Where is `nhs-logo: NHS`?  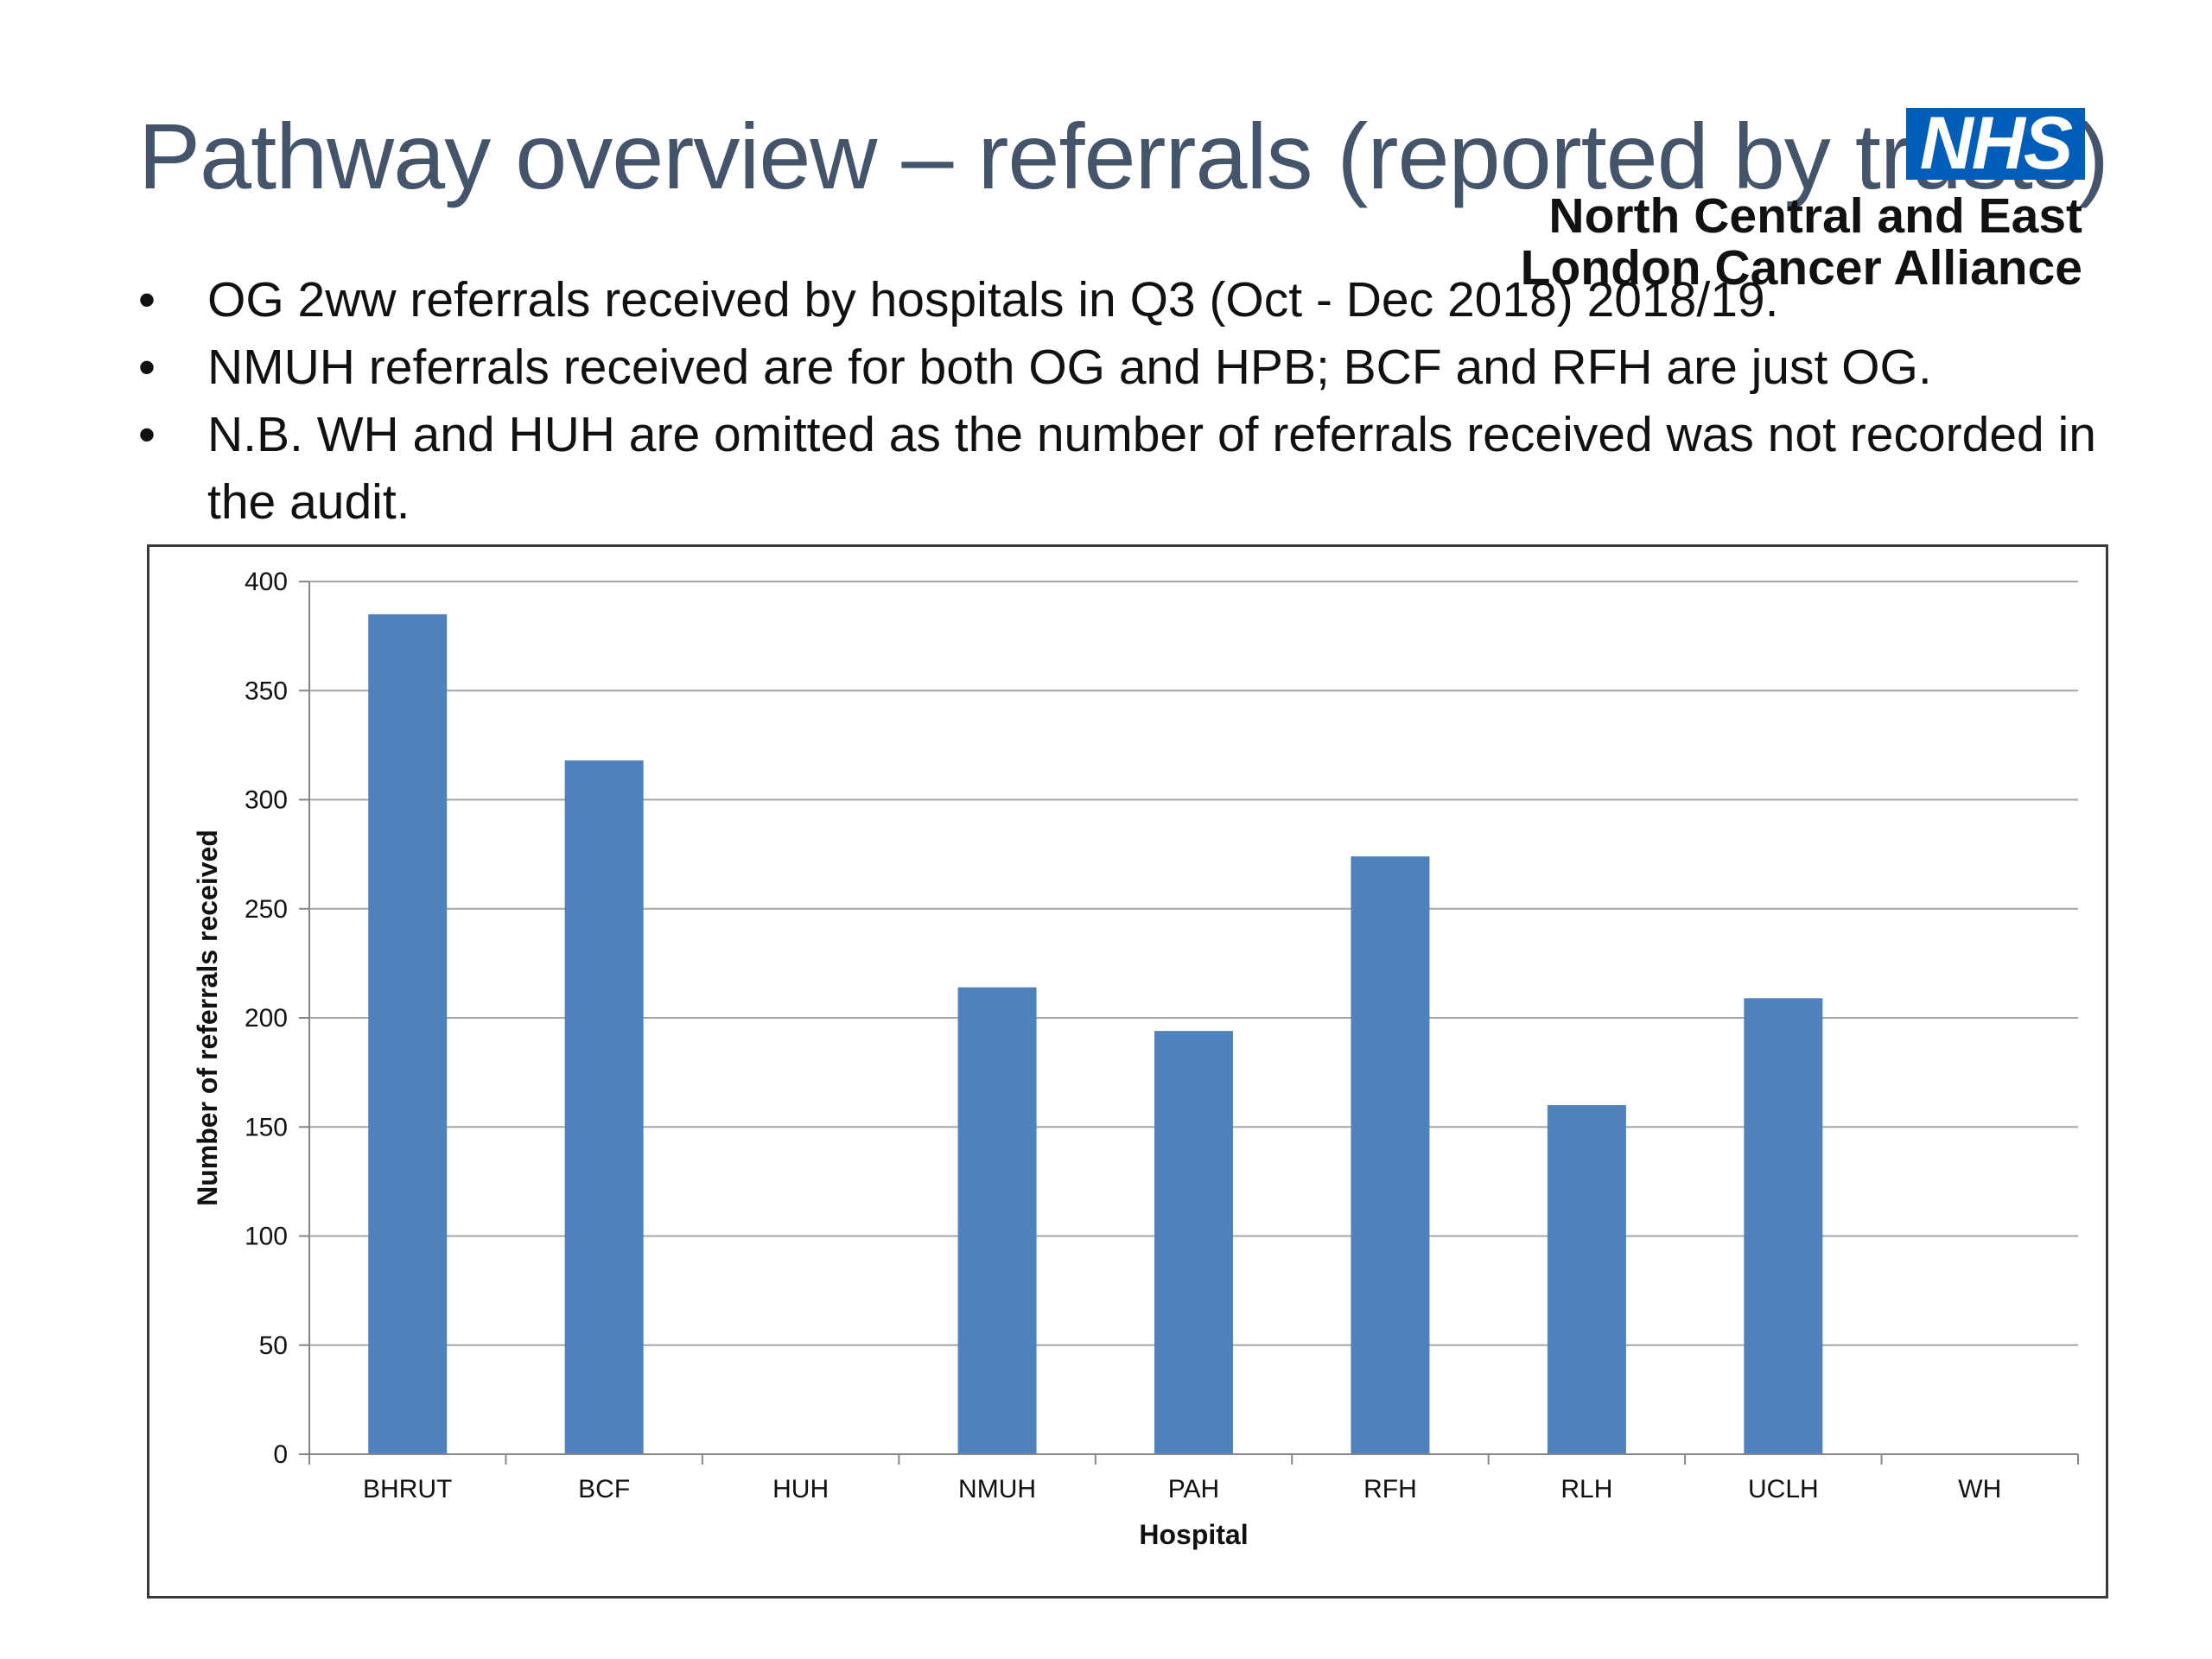 nhs-logo: NHS is located at coordinates (1995, 143).